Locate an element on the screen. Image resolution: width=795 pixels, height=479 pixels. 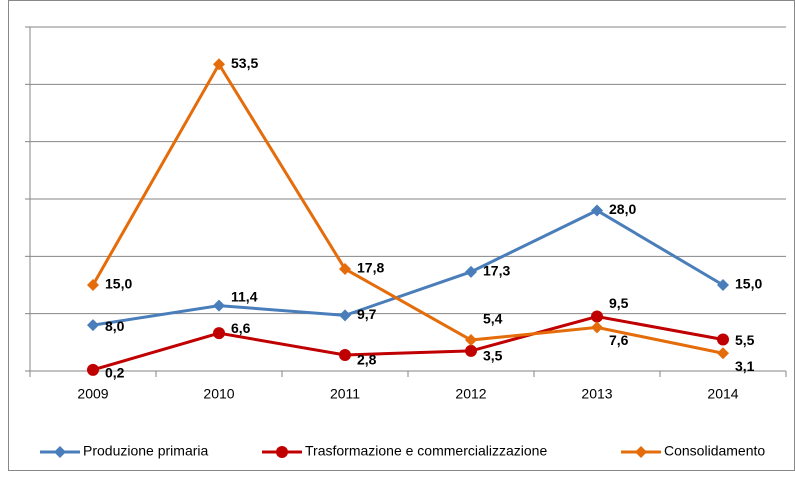
data-label: 17,8 is located at coordinates (370, 268).